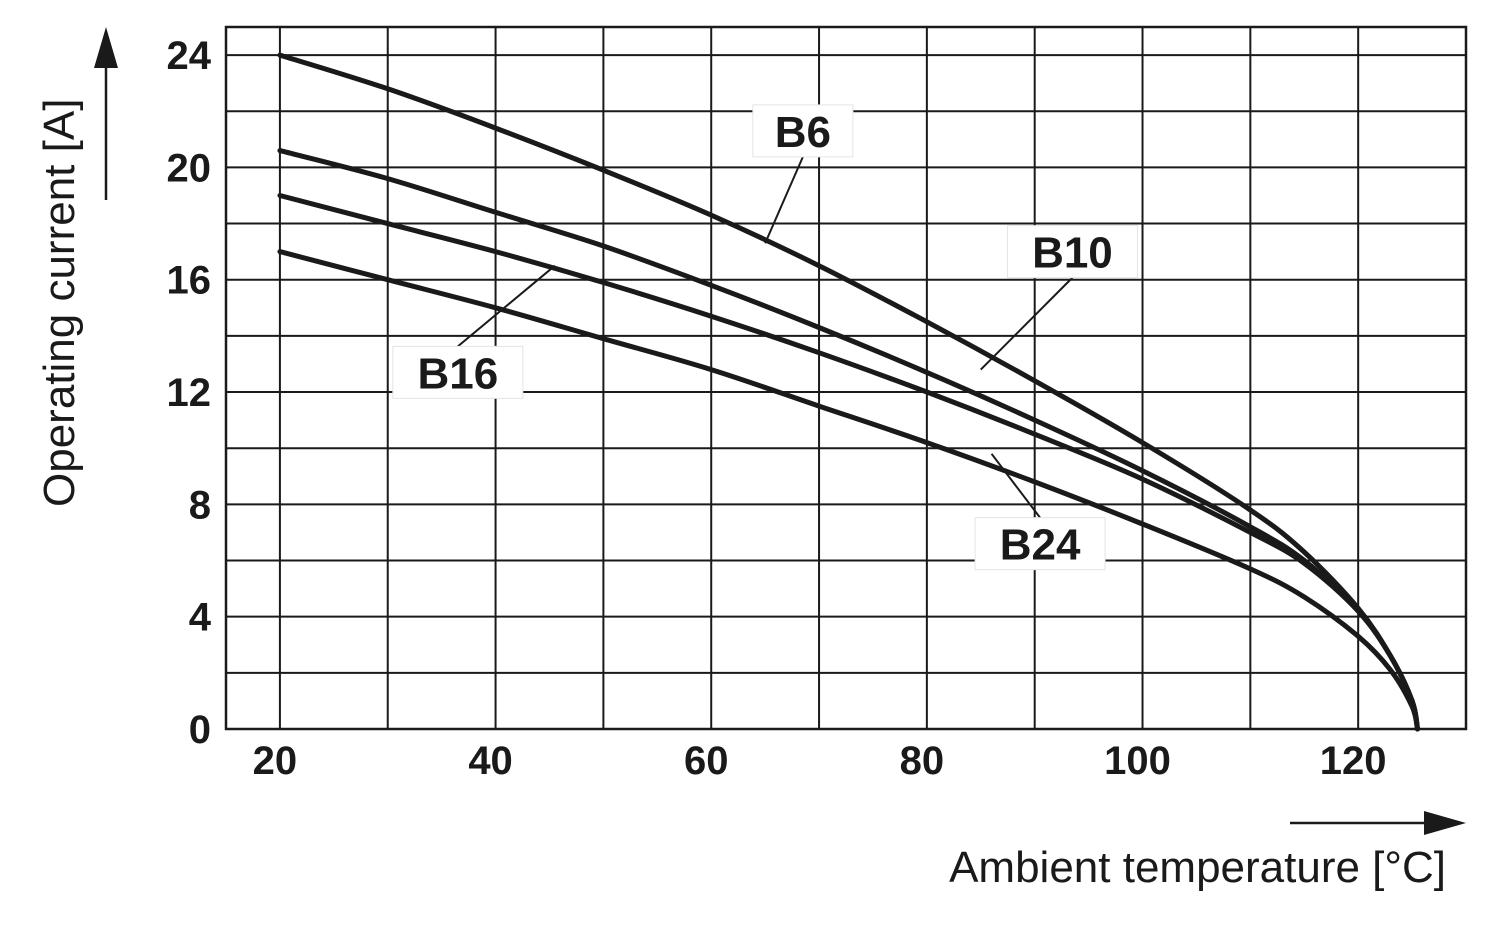 This screenshot has height=937, width=1500. Describe the element at coordinates (189, 168) in the screenshot. I see `y-tick-label: 20` at that location.